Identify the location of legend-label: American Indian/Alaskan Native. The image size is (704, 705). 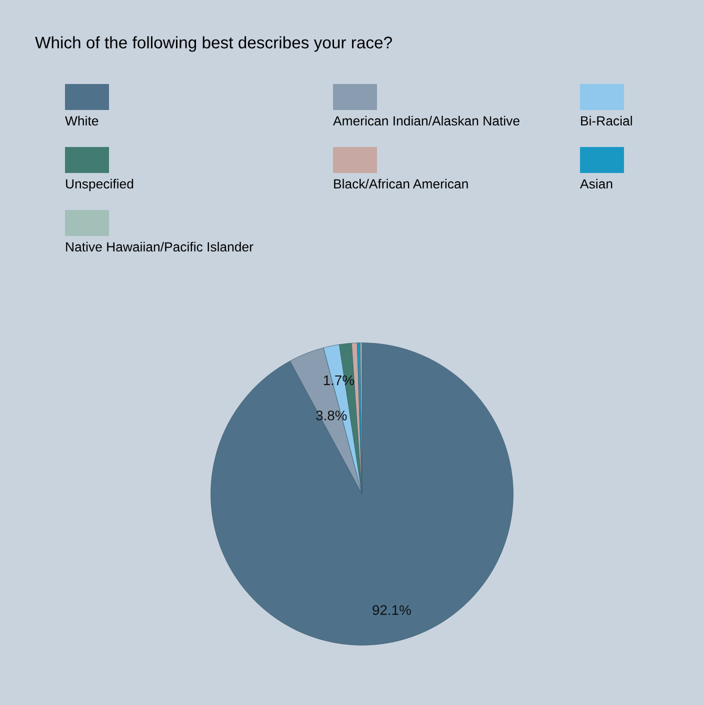
(426, 121).